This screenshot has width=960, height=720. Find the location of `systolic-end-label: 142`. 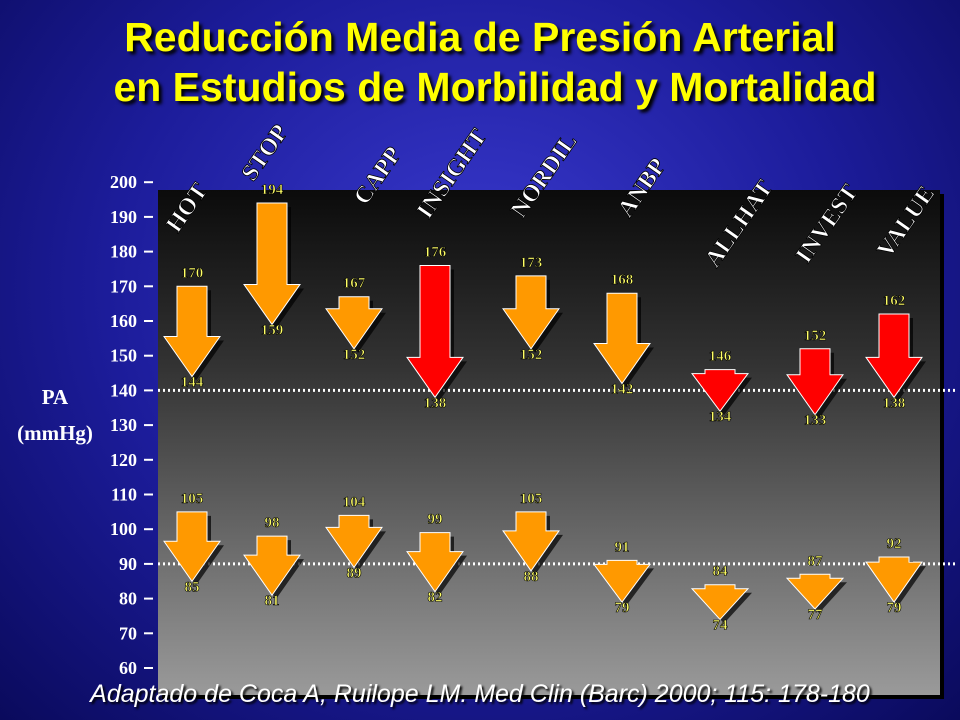

systolic-end-label: 142 is located at coordinates (622, 389).